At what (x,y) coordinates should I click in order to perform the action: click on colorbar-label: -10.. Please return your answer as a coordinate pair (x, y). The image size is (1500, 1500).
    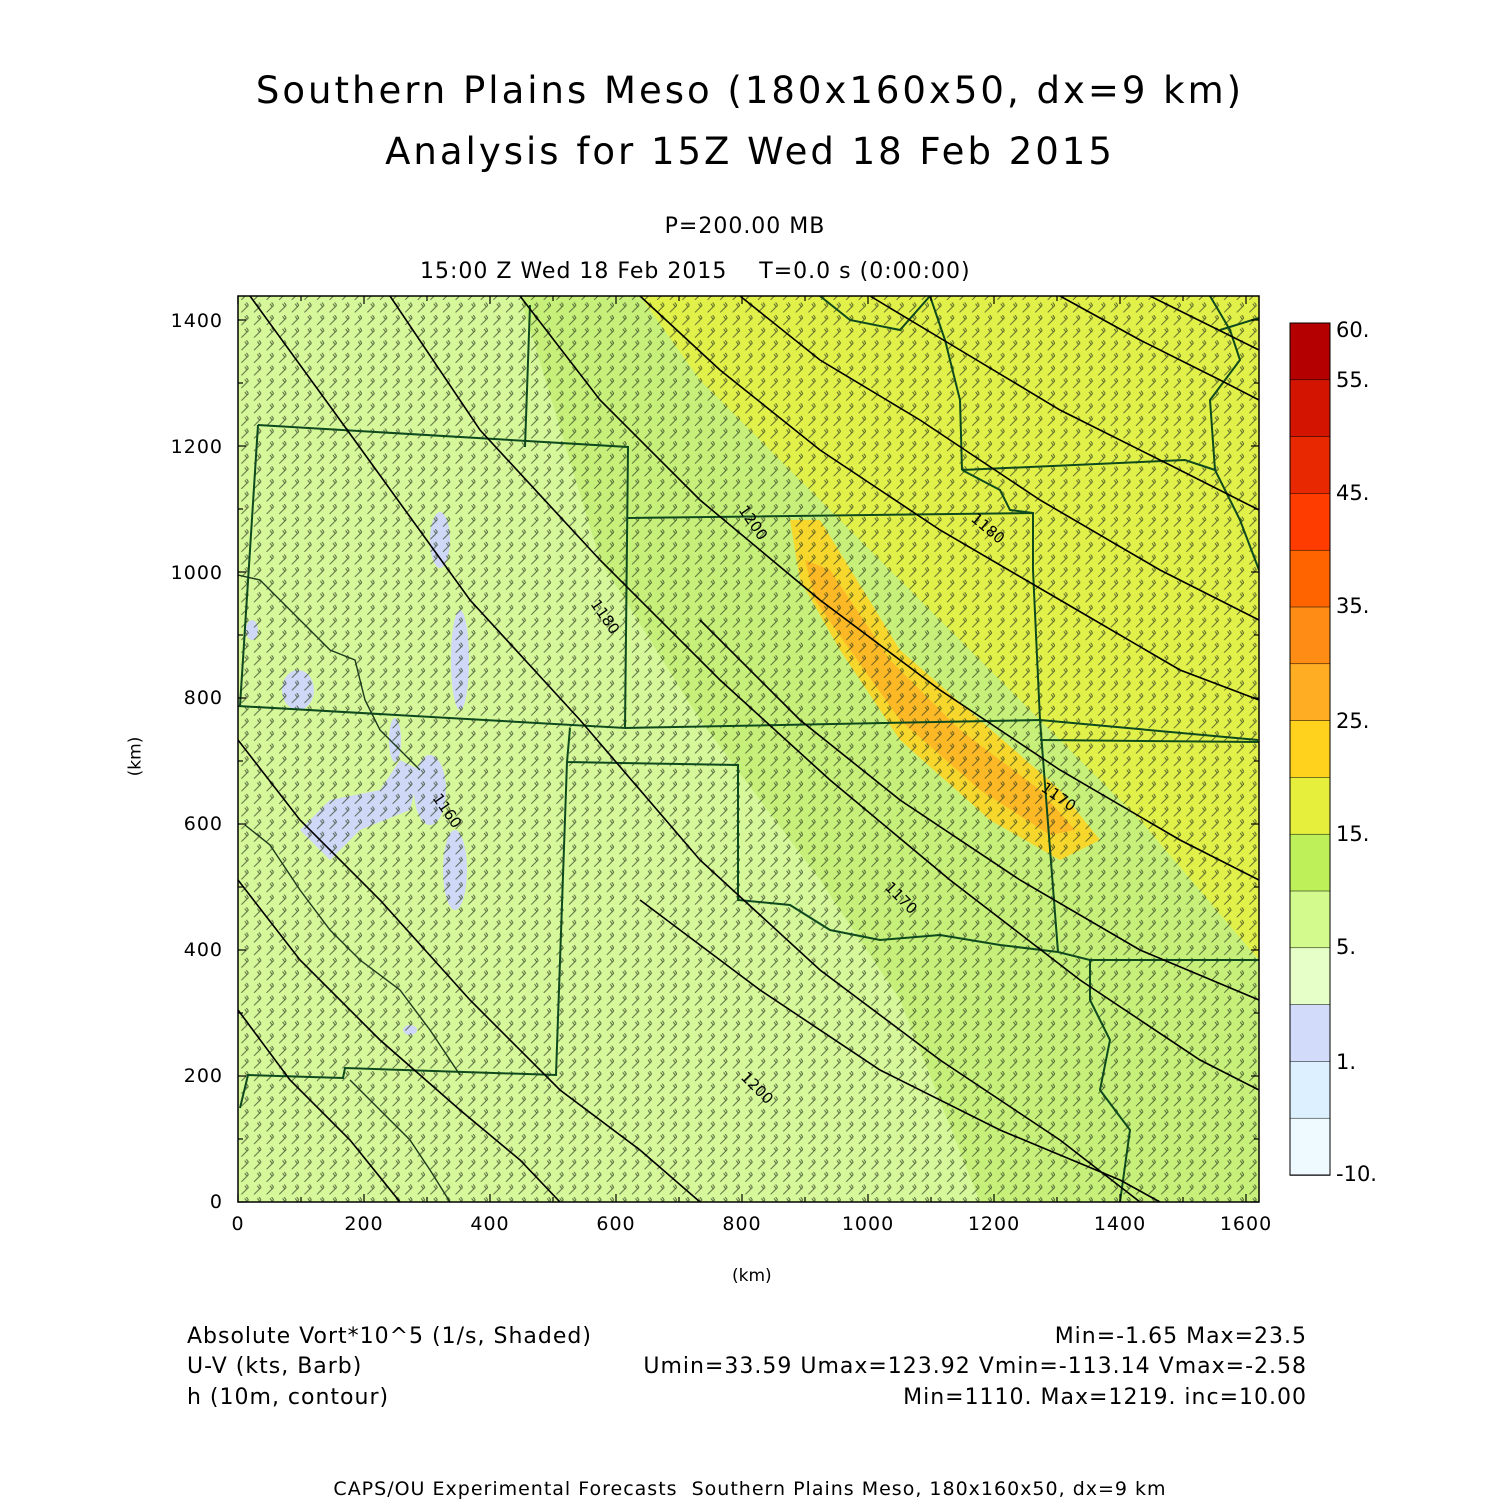
    Looking at the image, I should click on (1356, 1174).